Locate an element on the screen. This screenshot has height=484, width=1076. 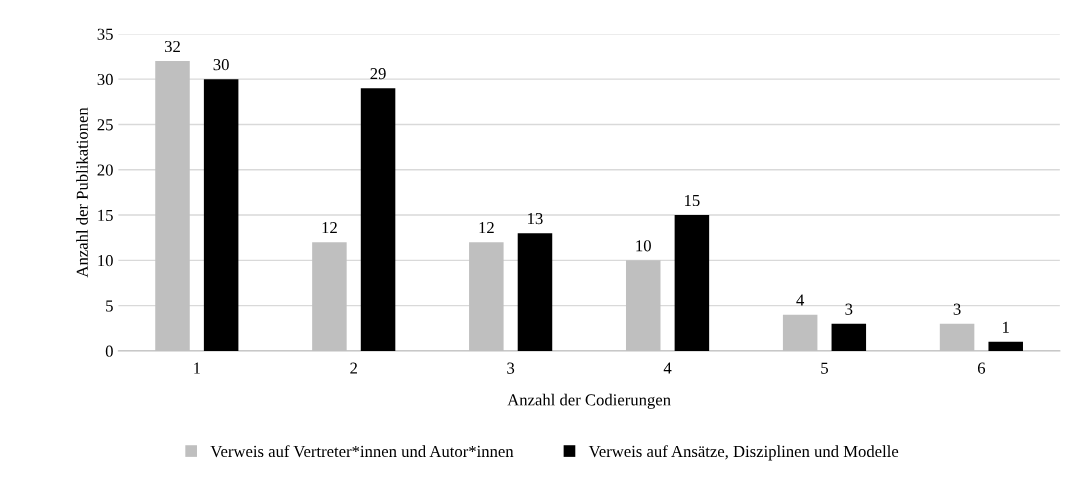
data-label: 10 is located at coordinates (643, 246).